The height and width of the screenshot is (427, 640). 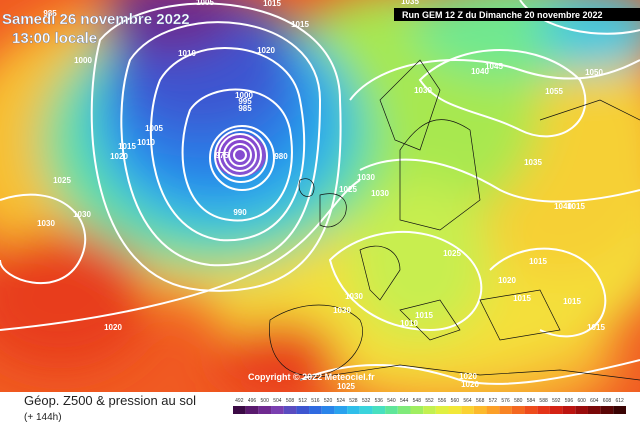 What do you see at coordinates (54, 38) in the screenshot?
I see `valid-time: 13:00 locale` at bounding box center [54, 38].